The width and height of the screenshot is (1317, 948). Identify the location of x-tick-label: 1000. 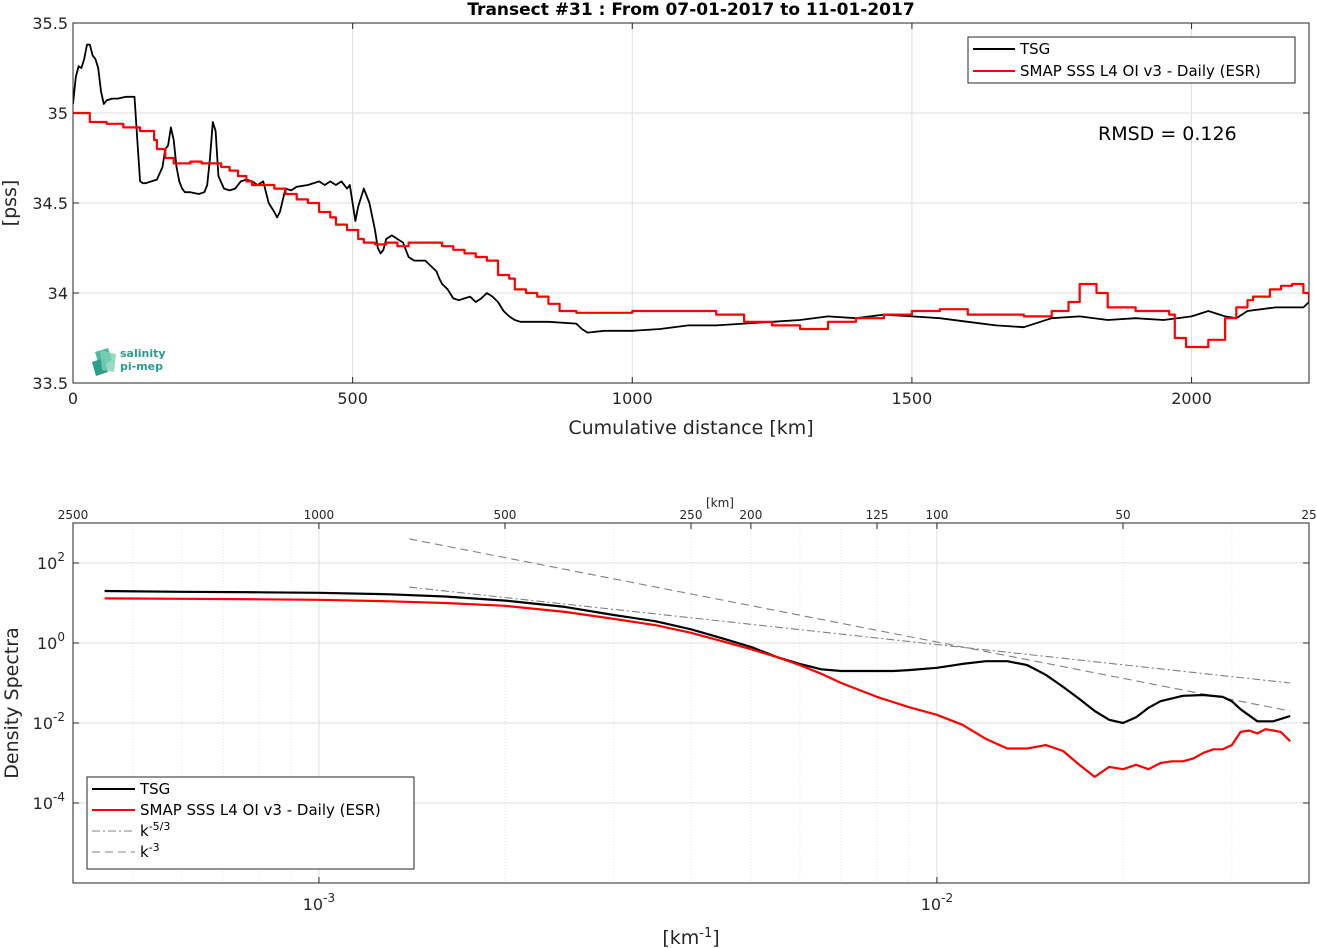
(632, 398).